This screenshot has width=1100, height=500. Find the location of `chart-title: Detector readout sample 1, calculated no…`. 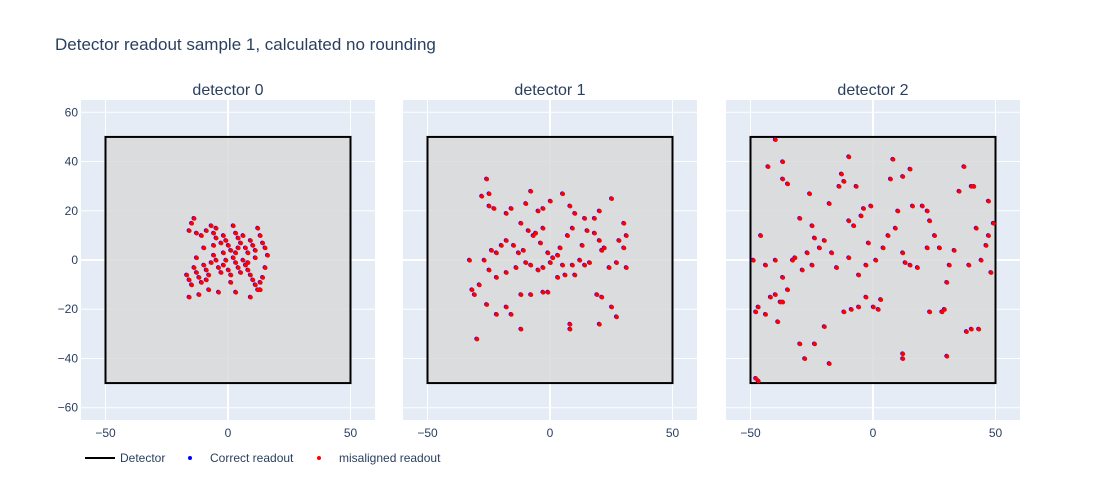

chart-title: Detector readout sample 1, calculated no… is located at coordinates (245, 44).